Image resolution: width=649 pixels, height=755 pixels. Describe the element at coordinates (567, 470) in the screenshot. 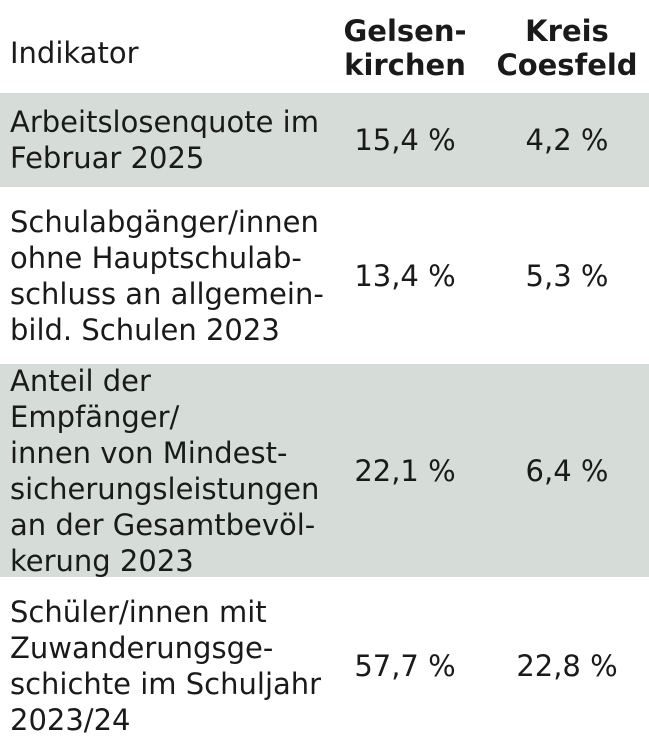

I see `row-value-coesfeld: 6,4 %` at that location.